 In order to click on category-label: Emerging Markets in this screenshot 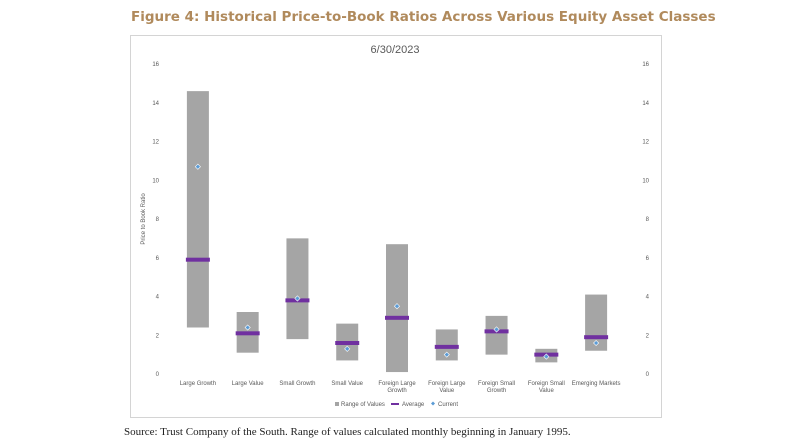, I will do `click(596, 384)`.